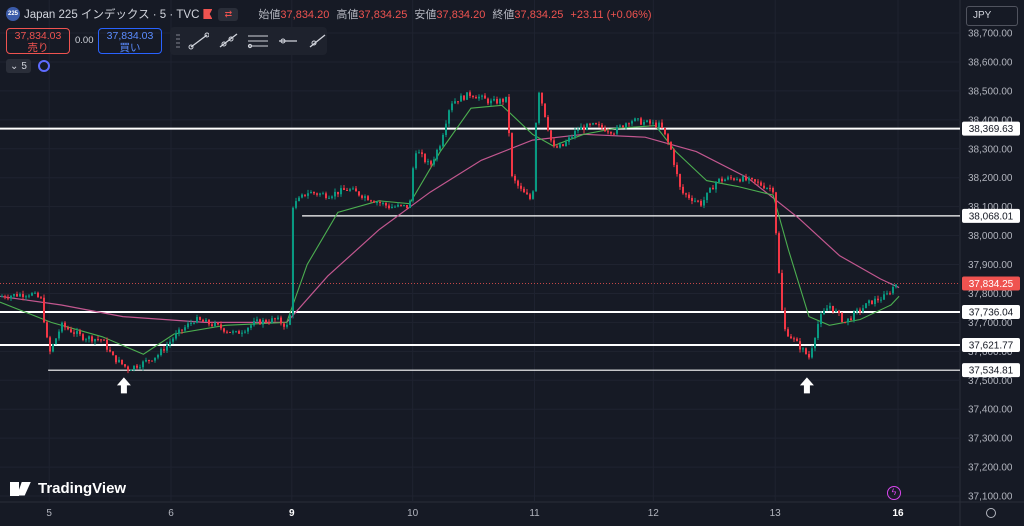 This screenshot has width=1024, height=526. What do you see at coordinates (611, 15) in the screenshot?
I see `change-value: +23.11 (+0.06%)` at bounding box center [611, 15].